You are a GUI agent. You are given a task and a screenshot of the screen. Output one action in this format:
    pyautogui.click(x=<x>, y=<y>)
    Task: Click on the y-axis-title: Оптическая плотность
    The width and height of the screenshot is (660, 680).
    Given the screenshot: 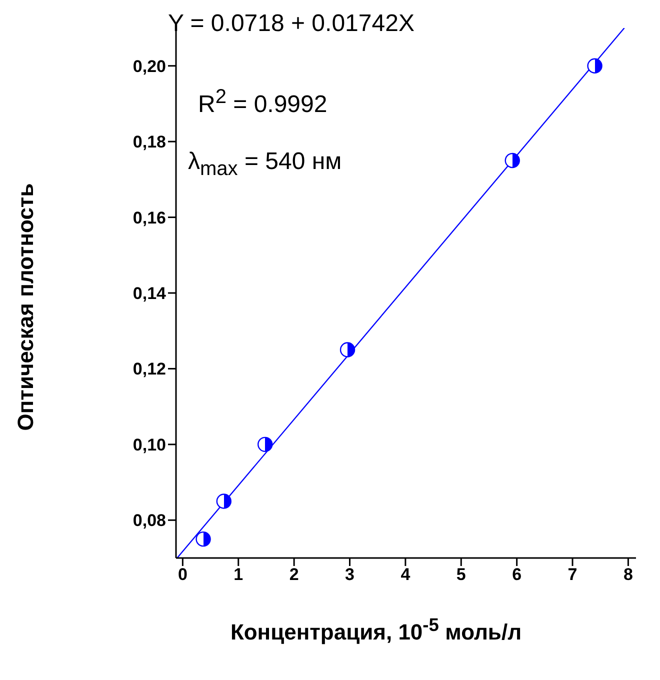 What is the action you would take?
    pyautogui.click(x=26, y=307)
    